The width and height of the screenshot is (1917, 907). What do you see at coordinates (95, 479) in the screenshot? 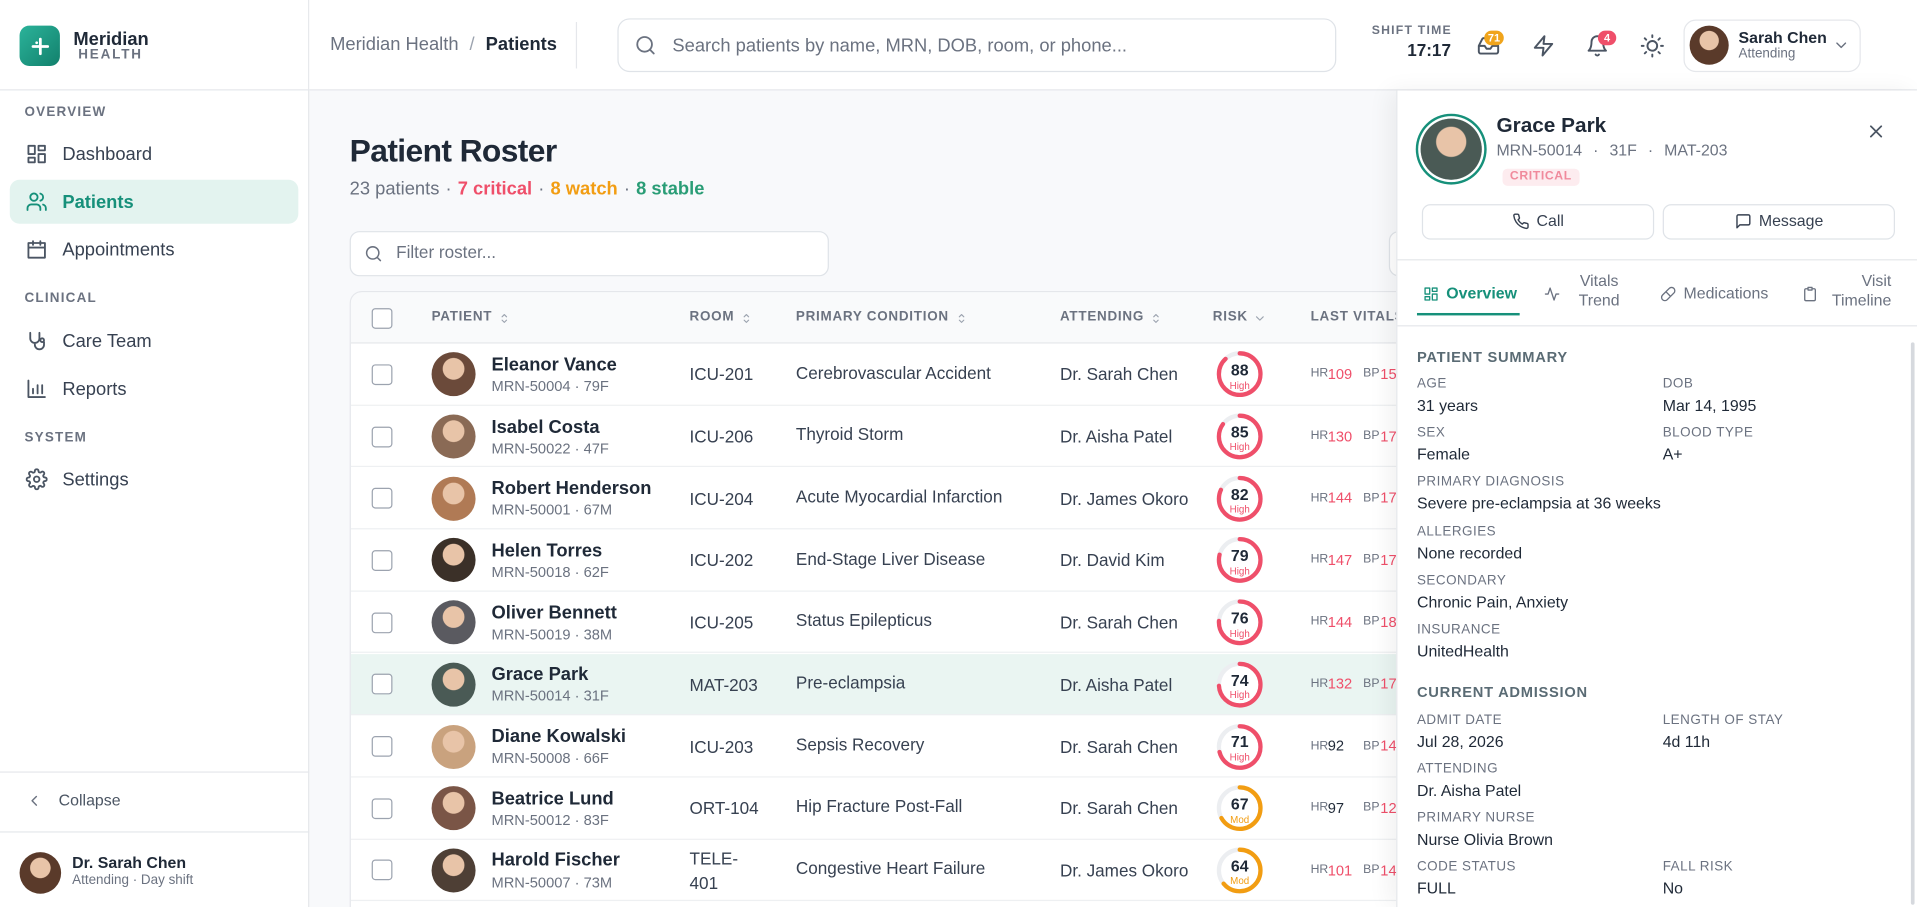
I see `nav-label: Settings` at bounding box center [95, 479].